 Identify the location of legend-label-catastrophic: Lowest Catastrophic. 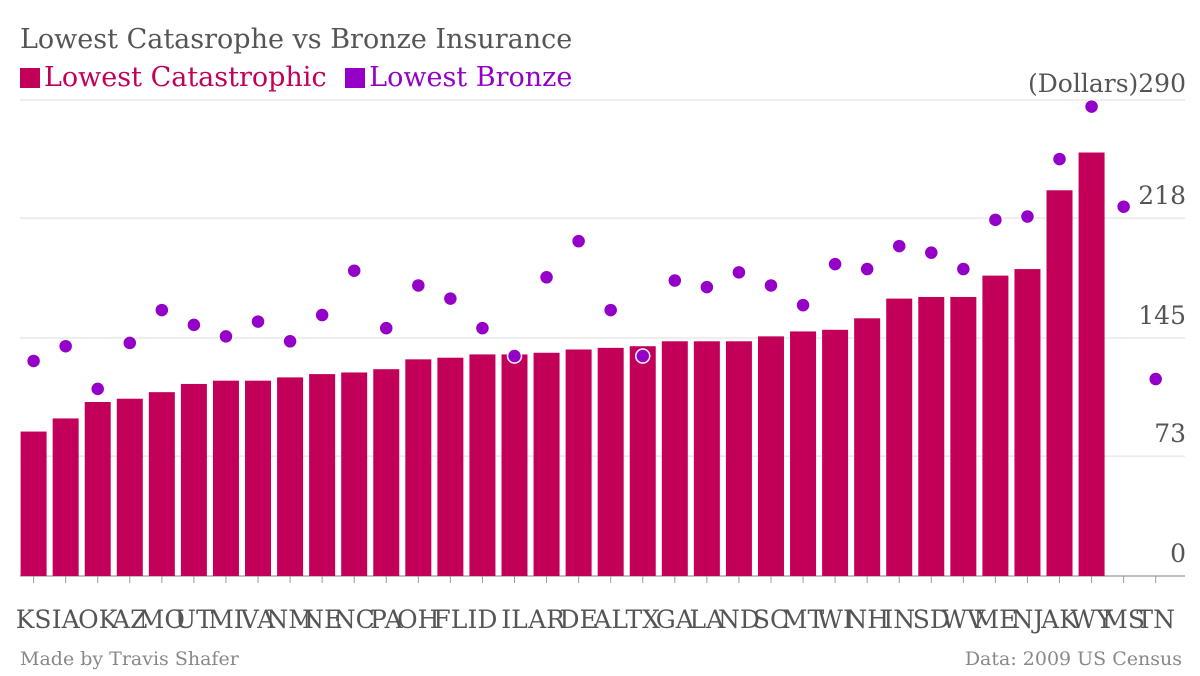
(185, 77).